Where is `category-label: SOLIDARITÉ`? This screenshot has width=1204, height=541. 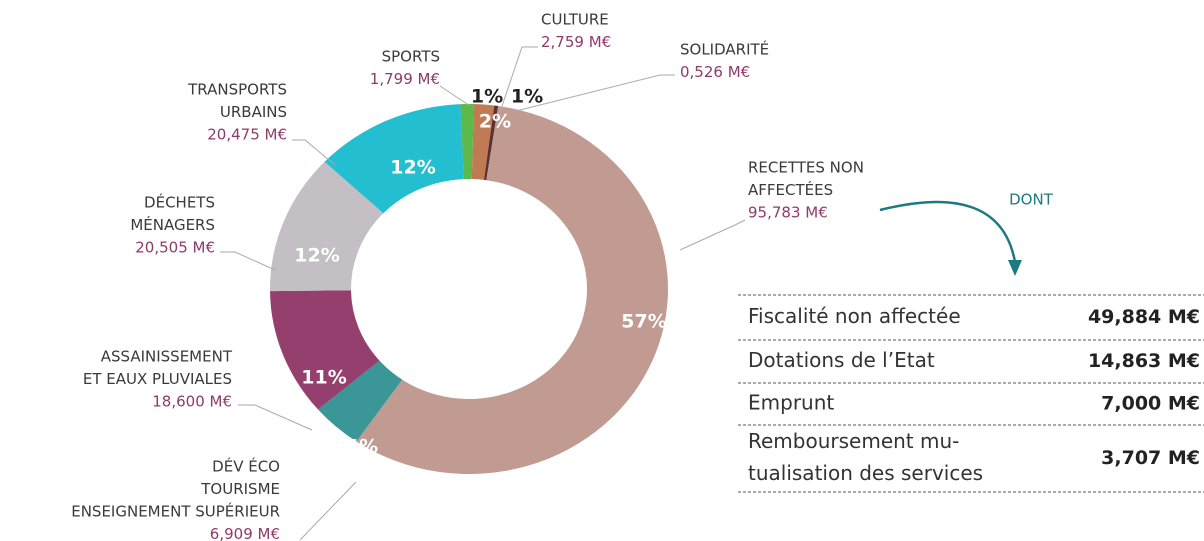 category-label: SOLIDARITÉ is located at coordinates (724, 49).